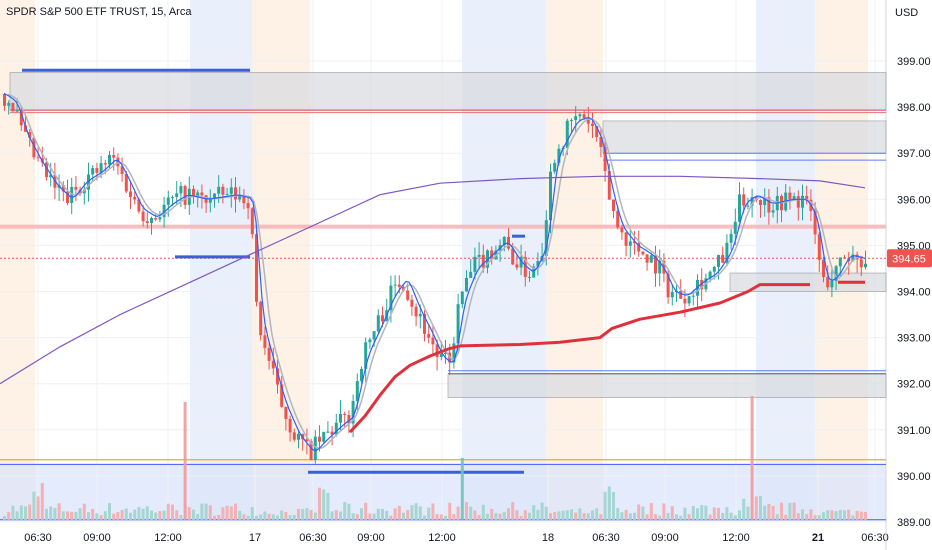 The image size is (932, 550). What do you see at coordinates (665, 538) in the screenshot?
I see `x-tick-label: 09:00` at bounding box center [665, 538].